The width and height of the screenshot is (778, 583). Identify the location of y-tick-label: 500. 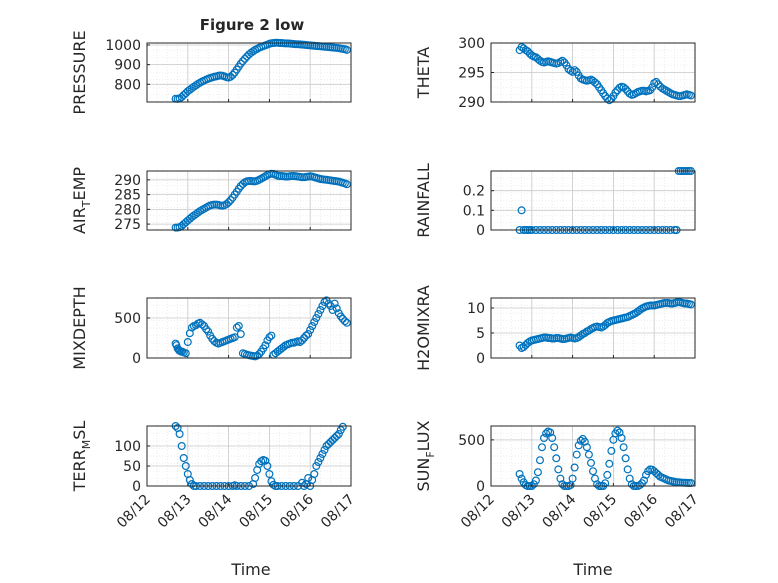
(471, 441).